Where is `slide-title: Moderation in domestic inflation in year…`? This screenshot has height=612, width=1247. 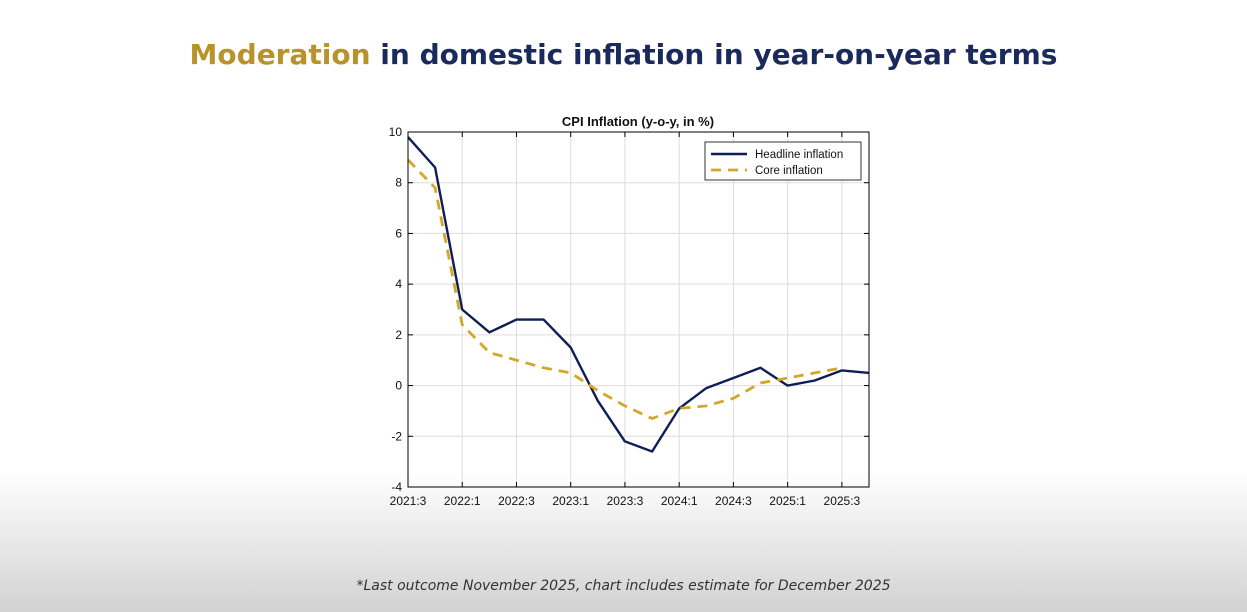
slide-title: Moderation in domestic inflation in year… is located at coordinates (623, 54).